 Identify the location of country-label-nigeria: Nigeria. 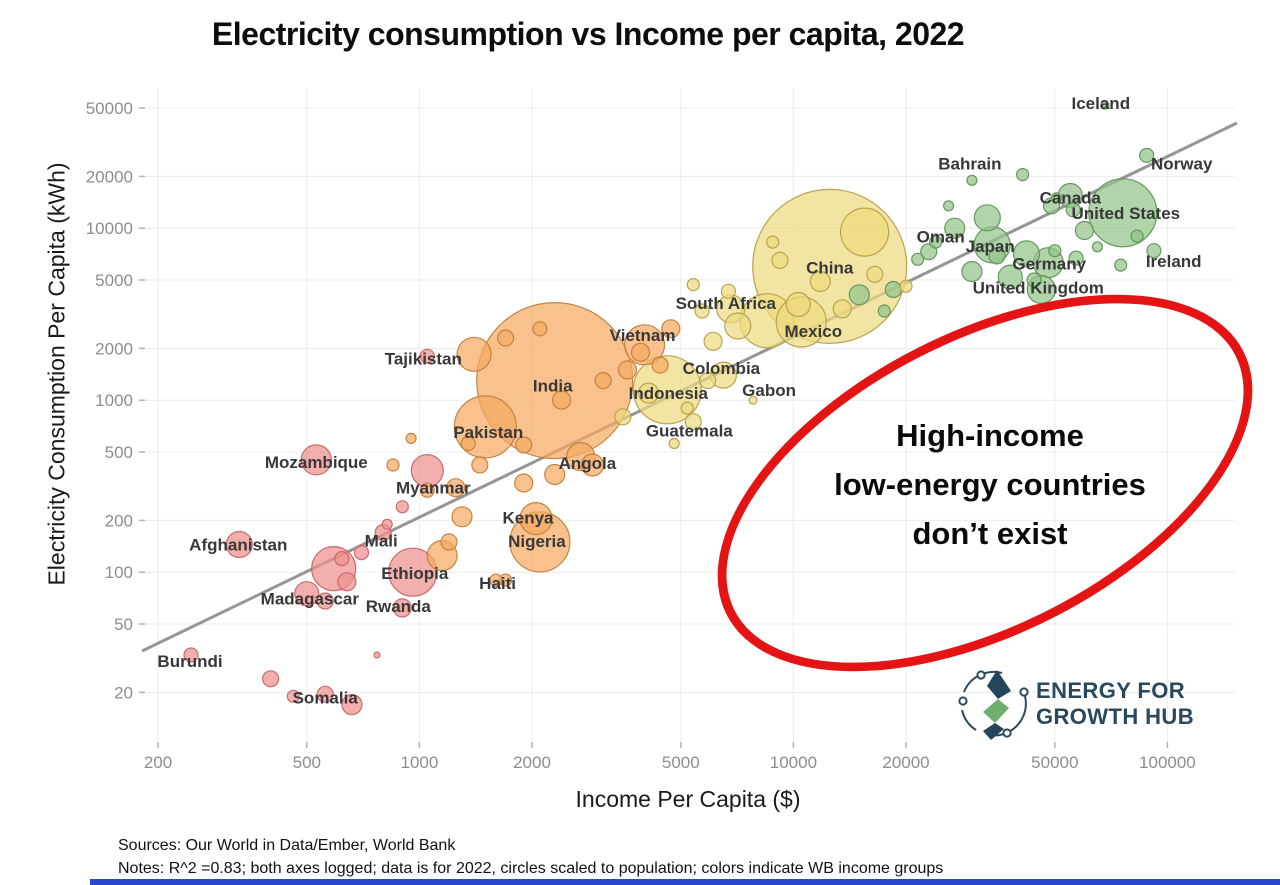
(537, 541).